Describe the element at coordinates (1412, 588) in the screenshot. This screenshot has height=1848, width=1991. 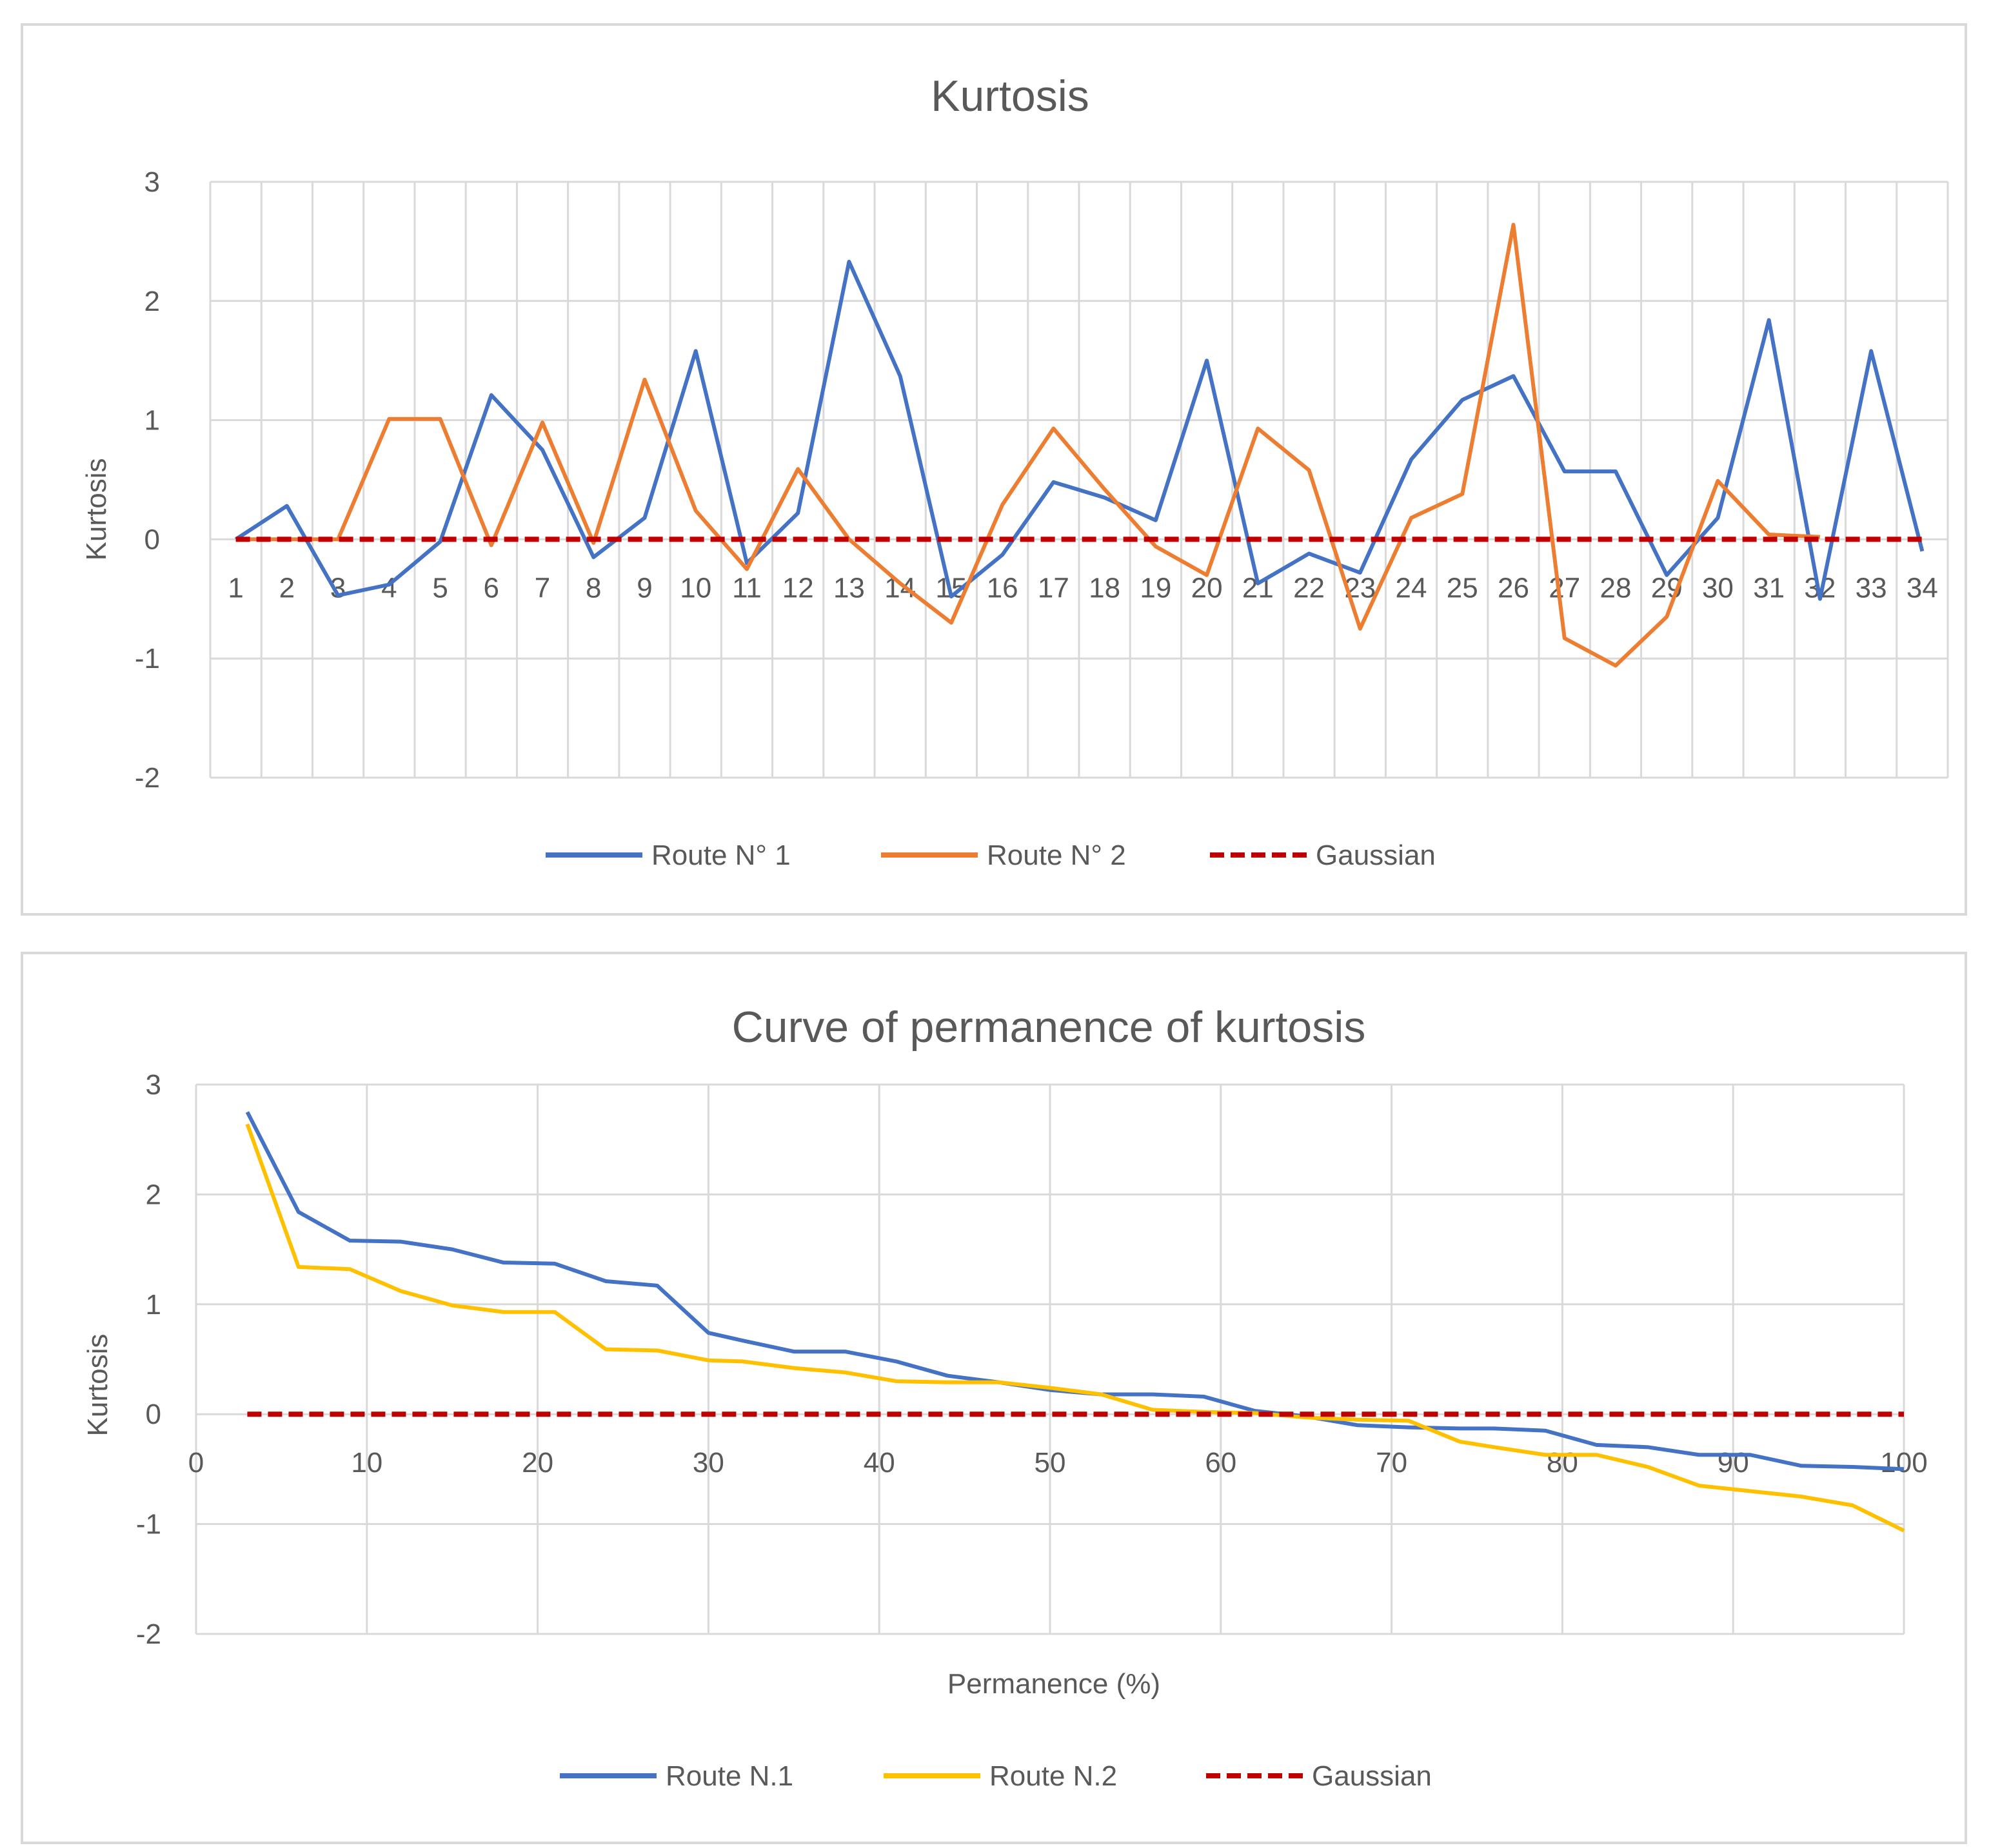
I see `x-tick-label: 24` at that location.